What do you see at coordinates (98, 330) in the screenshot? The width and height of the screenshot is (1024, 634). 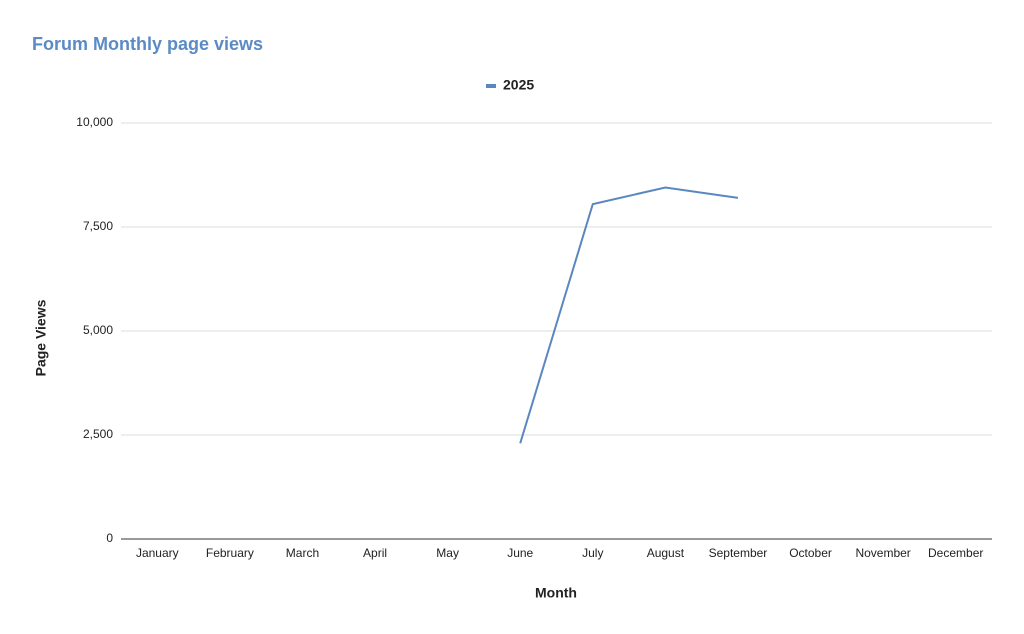 I see `y-tick-label: 5,000` at bounding box center [98, 330].